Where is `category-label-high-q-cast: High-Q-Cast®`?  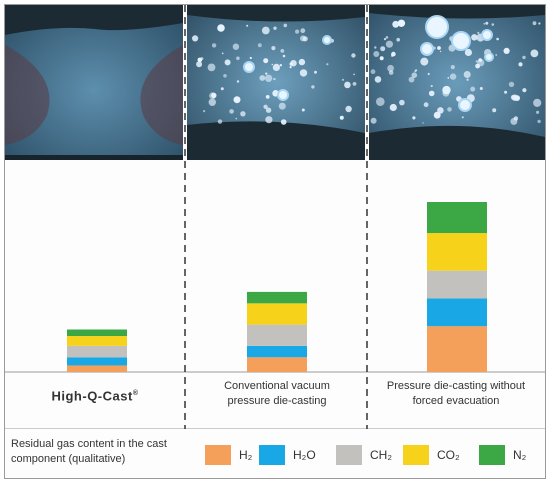 category-label-high-q-cast: High-Q-Cast® is located at coordinates (95, 394).